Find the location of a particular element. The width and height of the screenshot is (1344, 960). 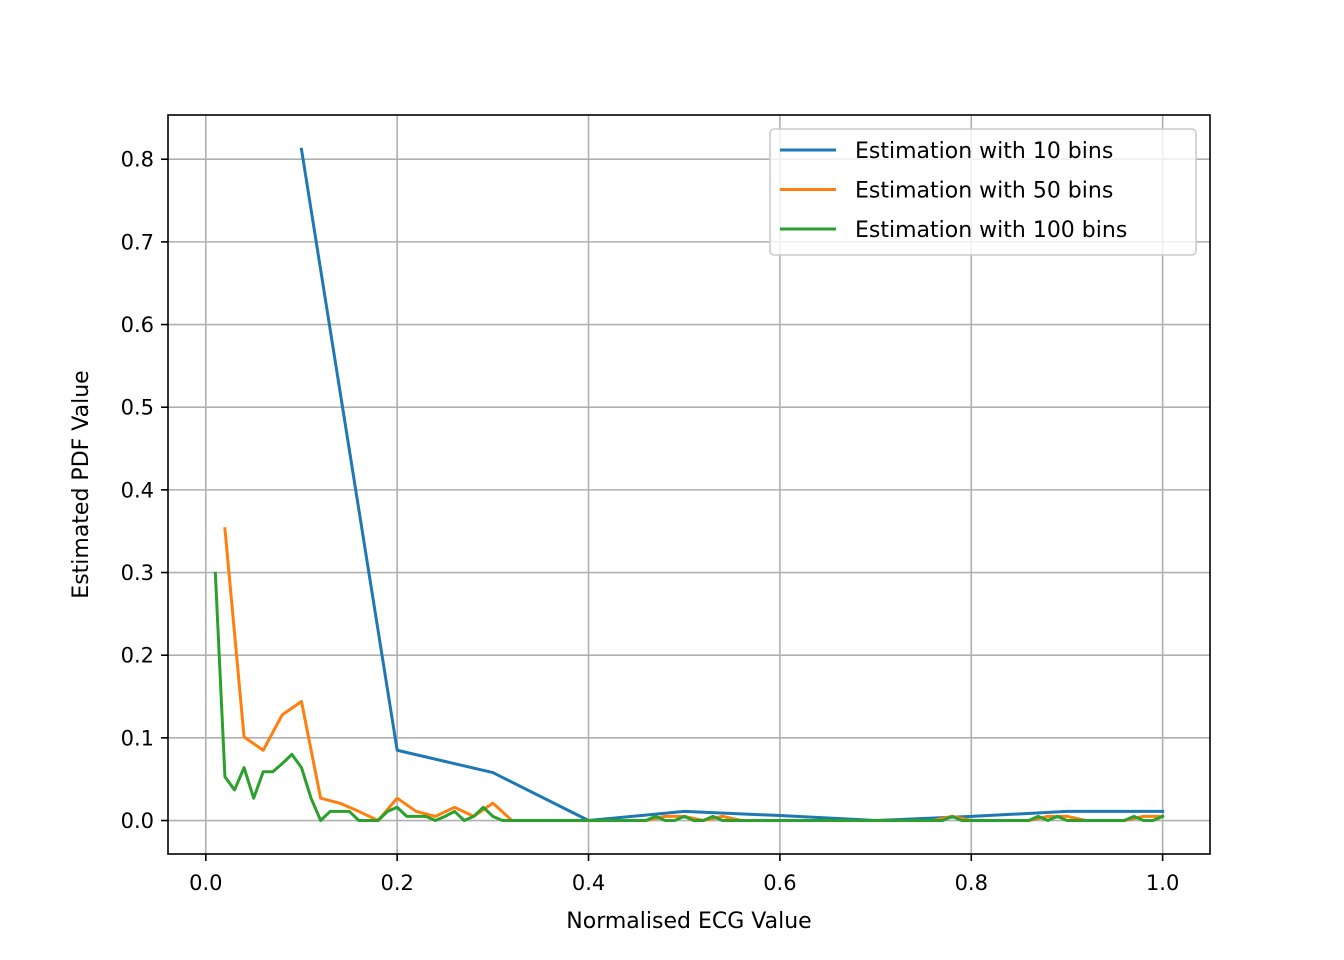

x-tick-label: 1.0 is located at coordinates (1162, 883).